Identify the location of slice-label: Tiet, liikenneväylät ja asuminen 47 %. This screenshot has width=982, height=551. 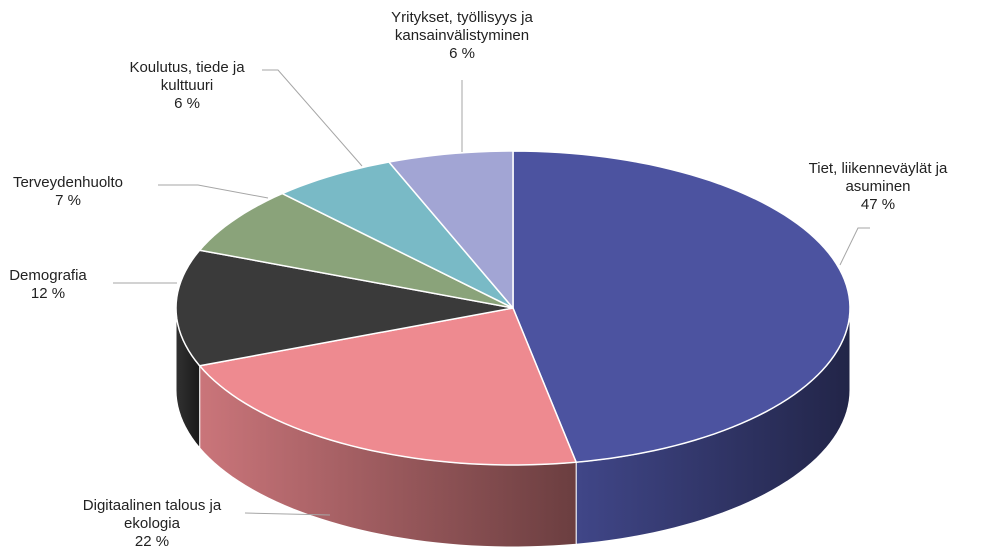
(878, 187).